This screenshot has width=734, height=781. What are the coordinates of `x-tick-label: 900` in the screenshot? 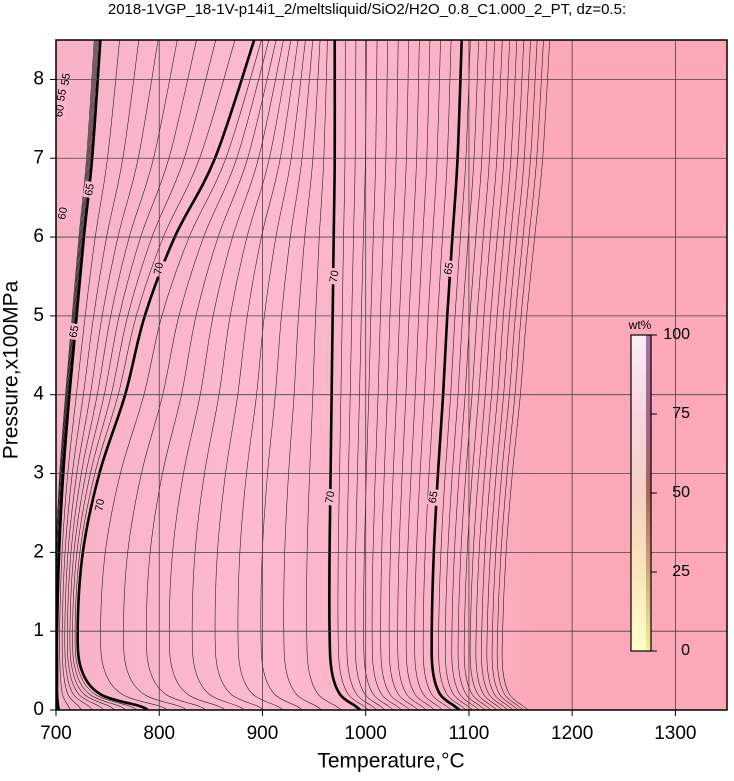 It's located at (263, 733).